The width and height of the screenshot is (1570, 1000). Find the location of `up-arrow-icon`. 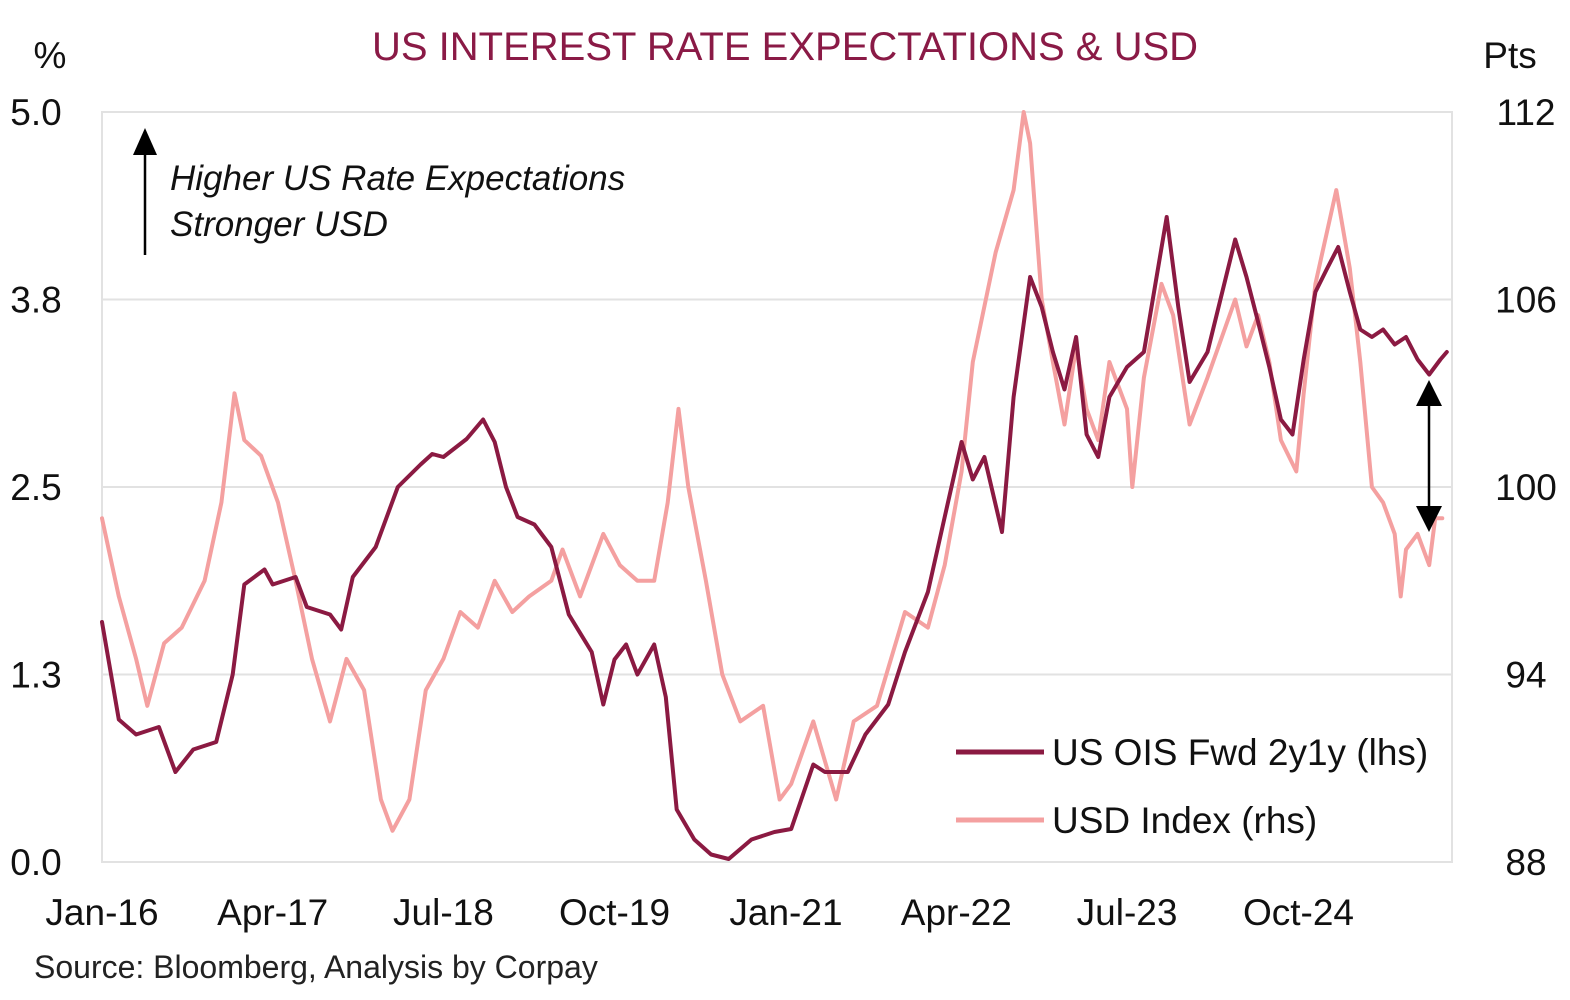

up-arrow-icon is located at coordinates (145, 141).